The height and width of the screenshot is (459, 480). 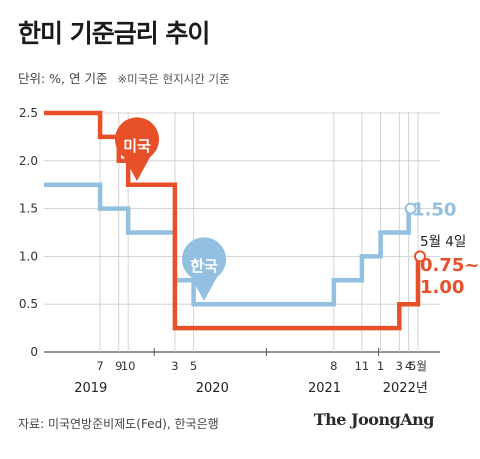 What do you see at coordinates (137, 146) in the screenshot?
I see `us-series-label: 미국` at bounding box center [137, 146].